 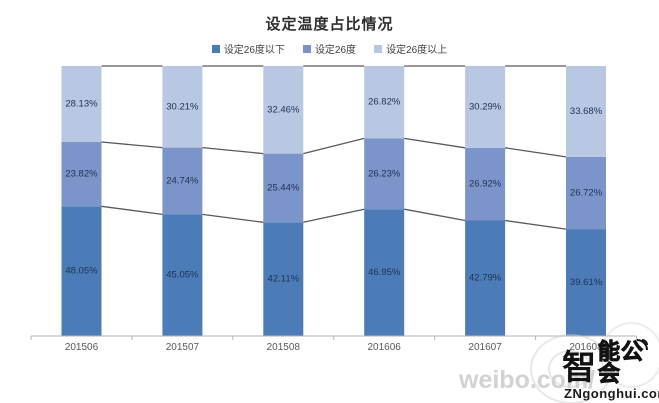 I want to click on data-label: 33.68%, so click(x=586, y=111).